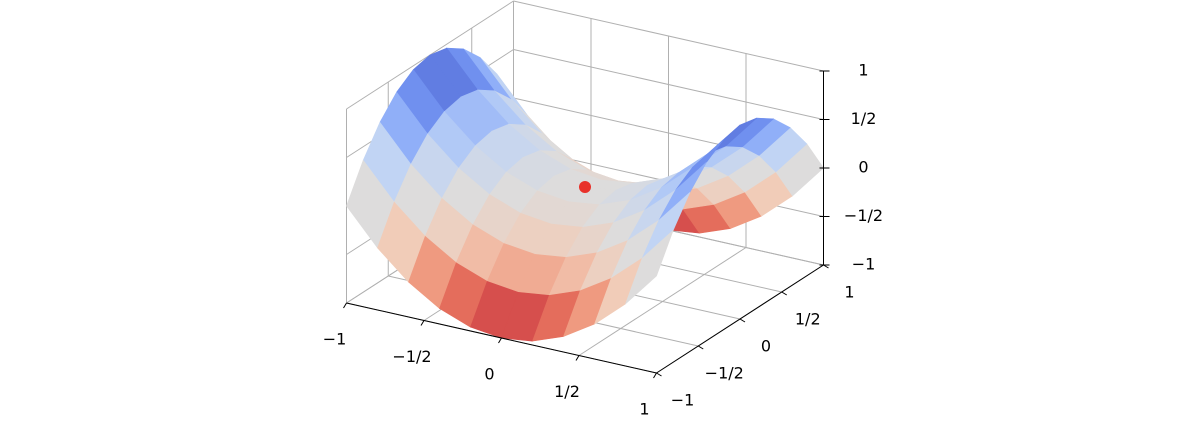 The height and width of the screenshot is (424, 1188). What do you see at coordinates (683, 400) in the screenshot?
I see `y-tick-label: −1` at bounding box center [683, 400].